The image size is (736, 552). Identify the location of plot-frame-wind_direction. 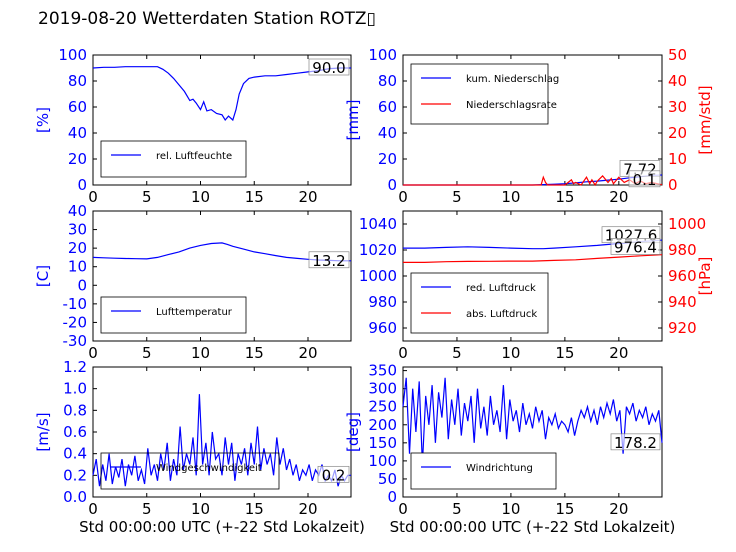
(532, 432).